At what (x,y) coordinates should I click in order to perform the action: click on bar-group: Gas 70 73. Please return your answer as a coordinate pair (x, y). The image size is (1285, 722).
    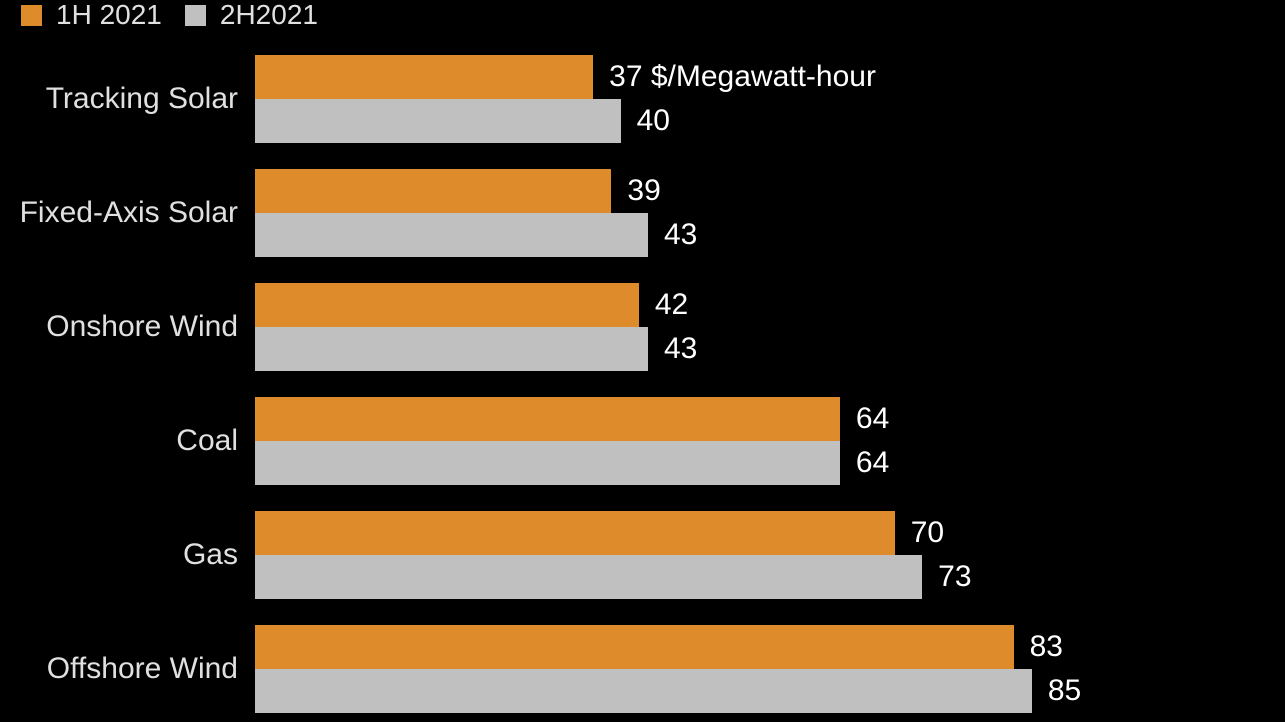
    Looking at the image, I should click on (642, 555).